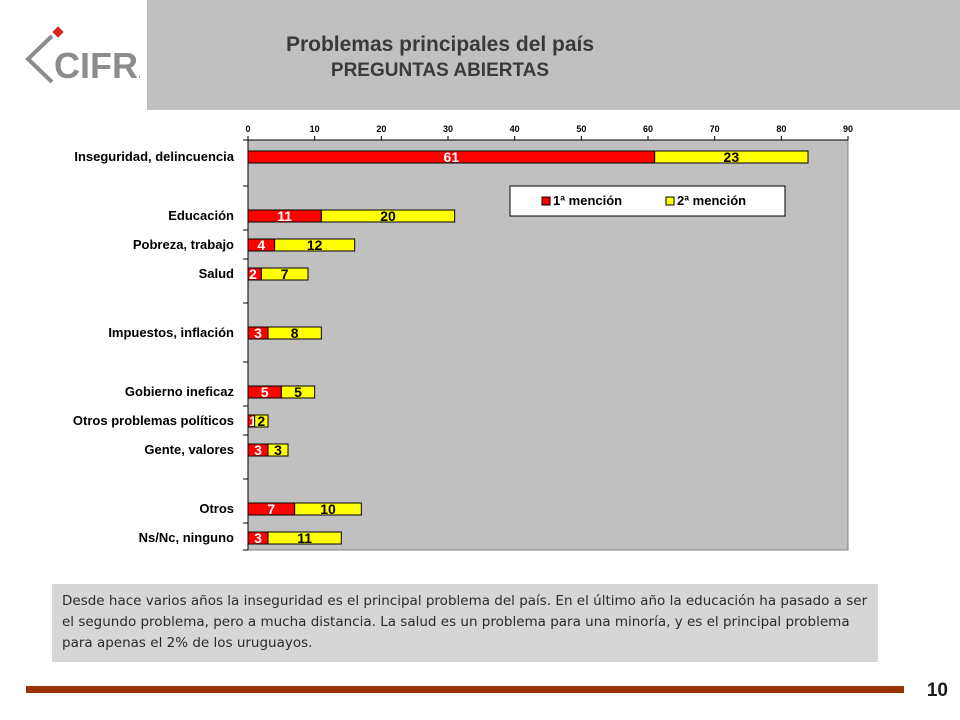 The image size is (960, 720). What do you see at coordinates (186, 537) in the screenshot?
I see `category-label: Ns/Nc, ninguno` at bounding box center [186, 537].